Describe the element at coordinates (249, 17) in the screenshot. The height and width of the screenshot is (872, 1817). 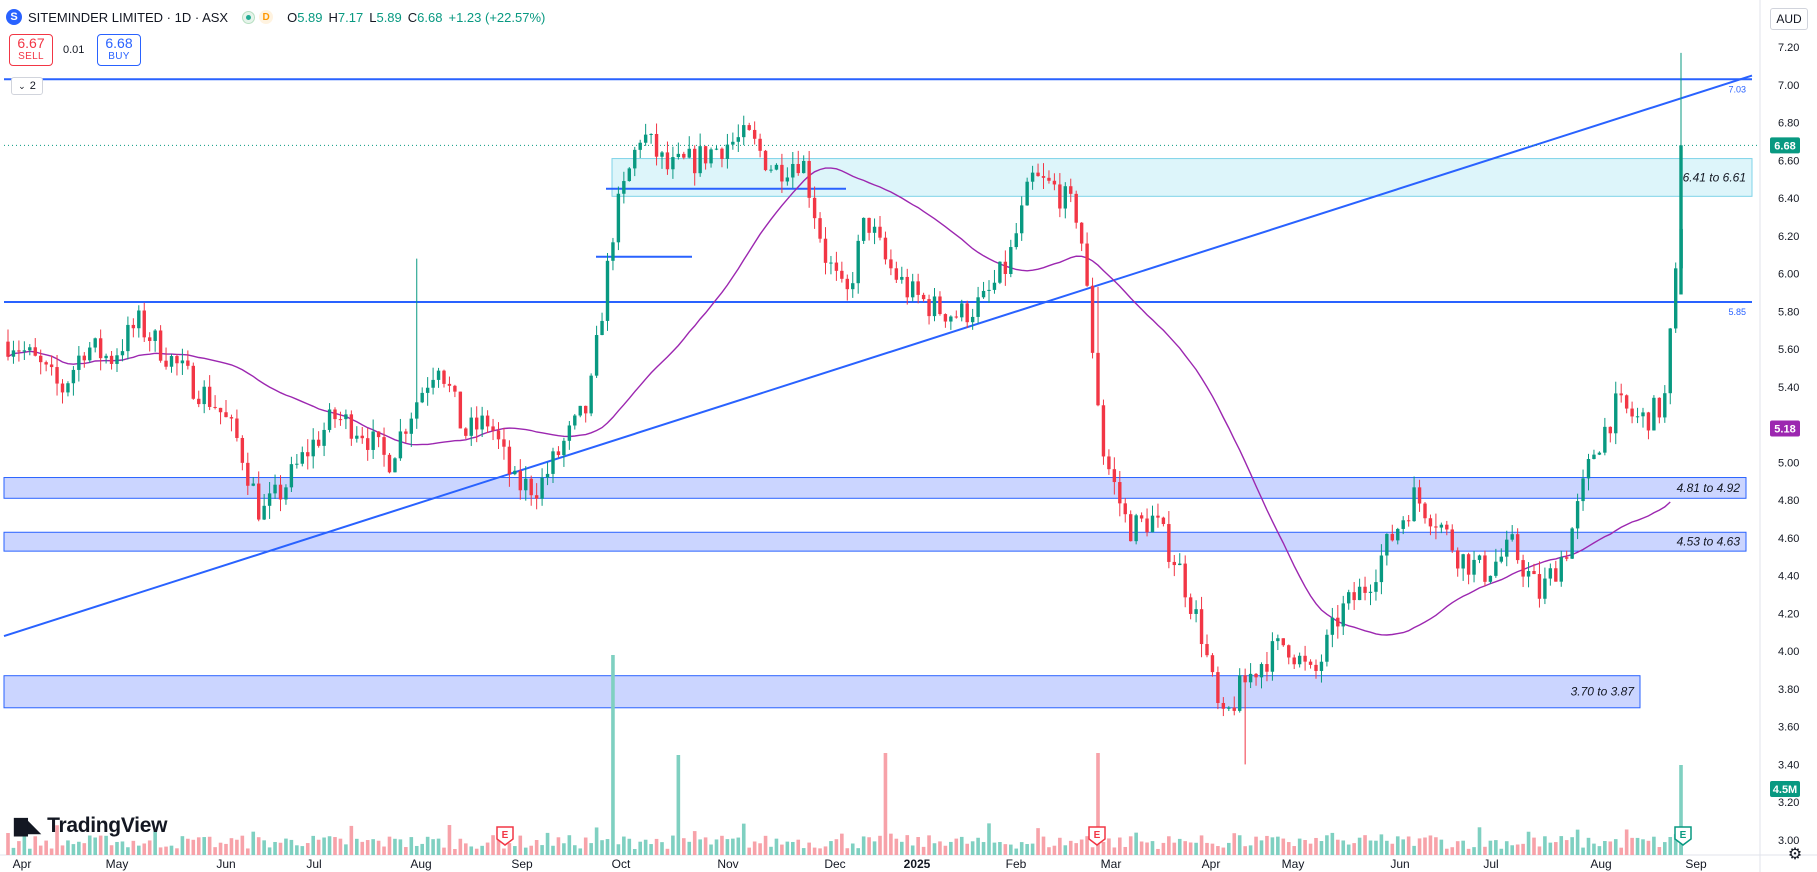
I see `market-status-icon` at that location.